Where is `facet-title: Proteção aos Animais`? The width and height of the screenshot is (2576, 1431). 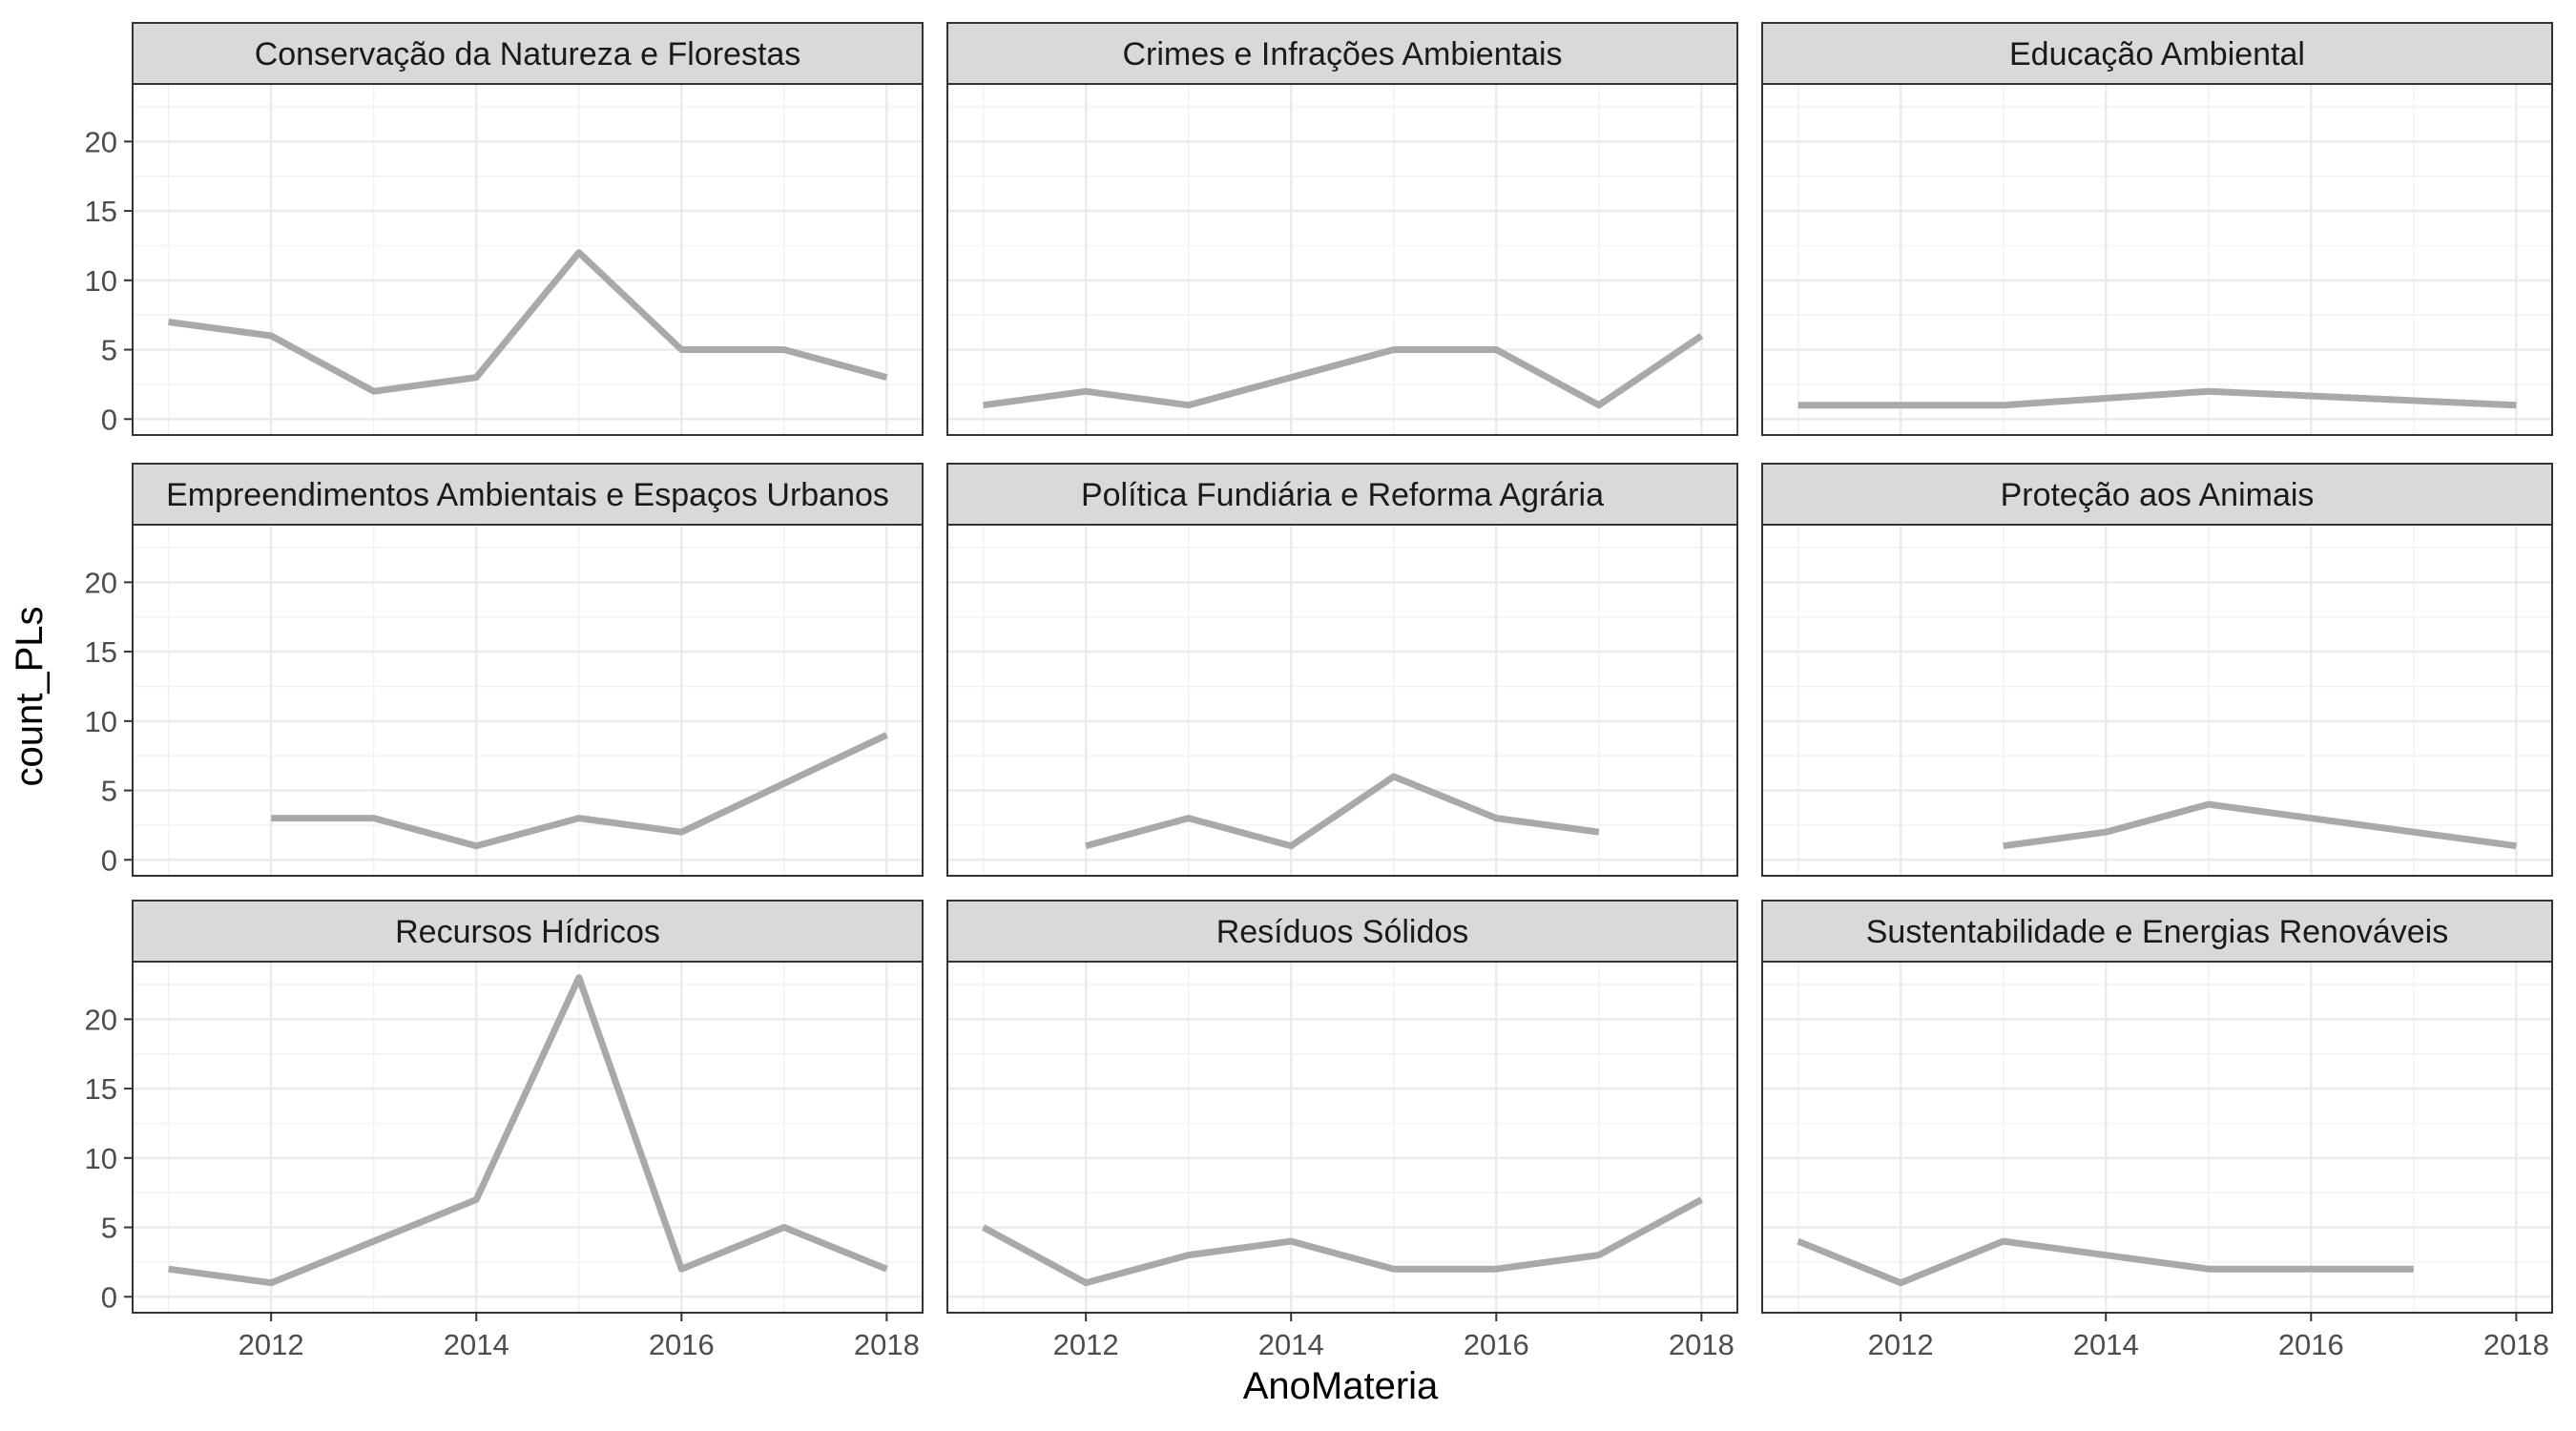 facet-title: Proteção aos Animais is located at coordinates (2158, 495).